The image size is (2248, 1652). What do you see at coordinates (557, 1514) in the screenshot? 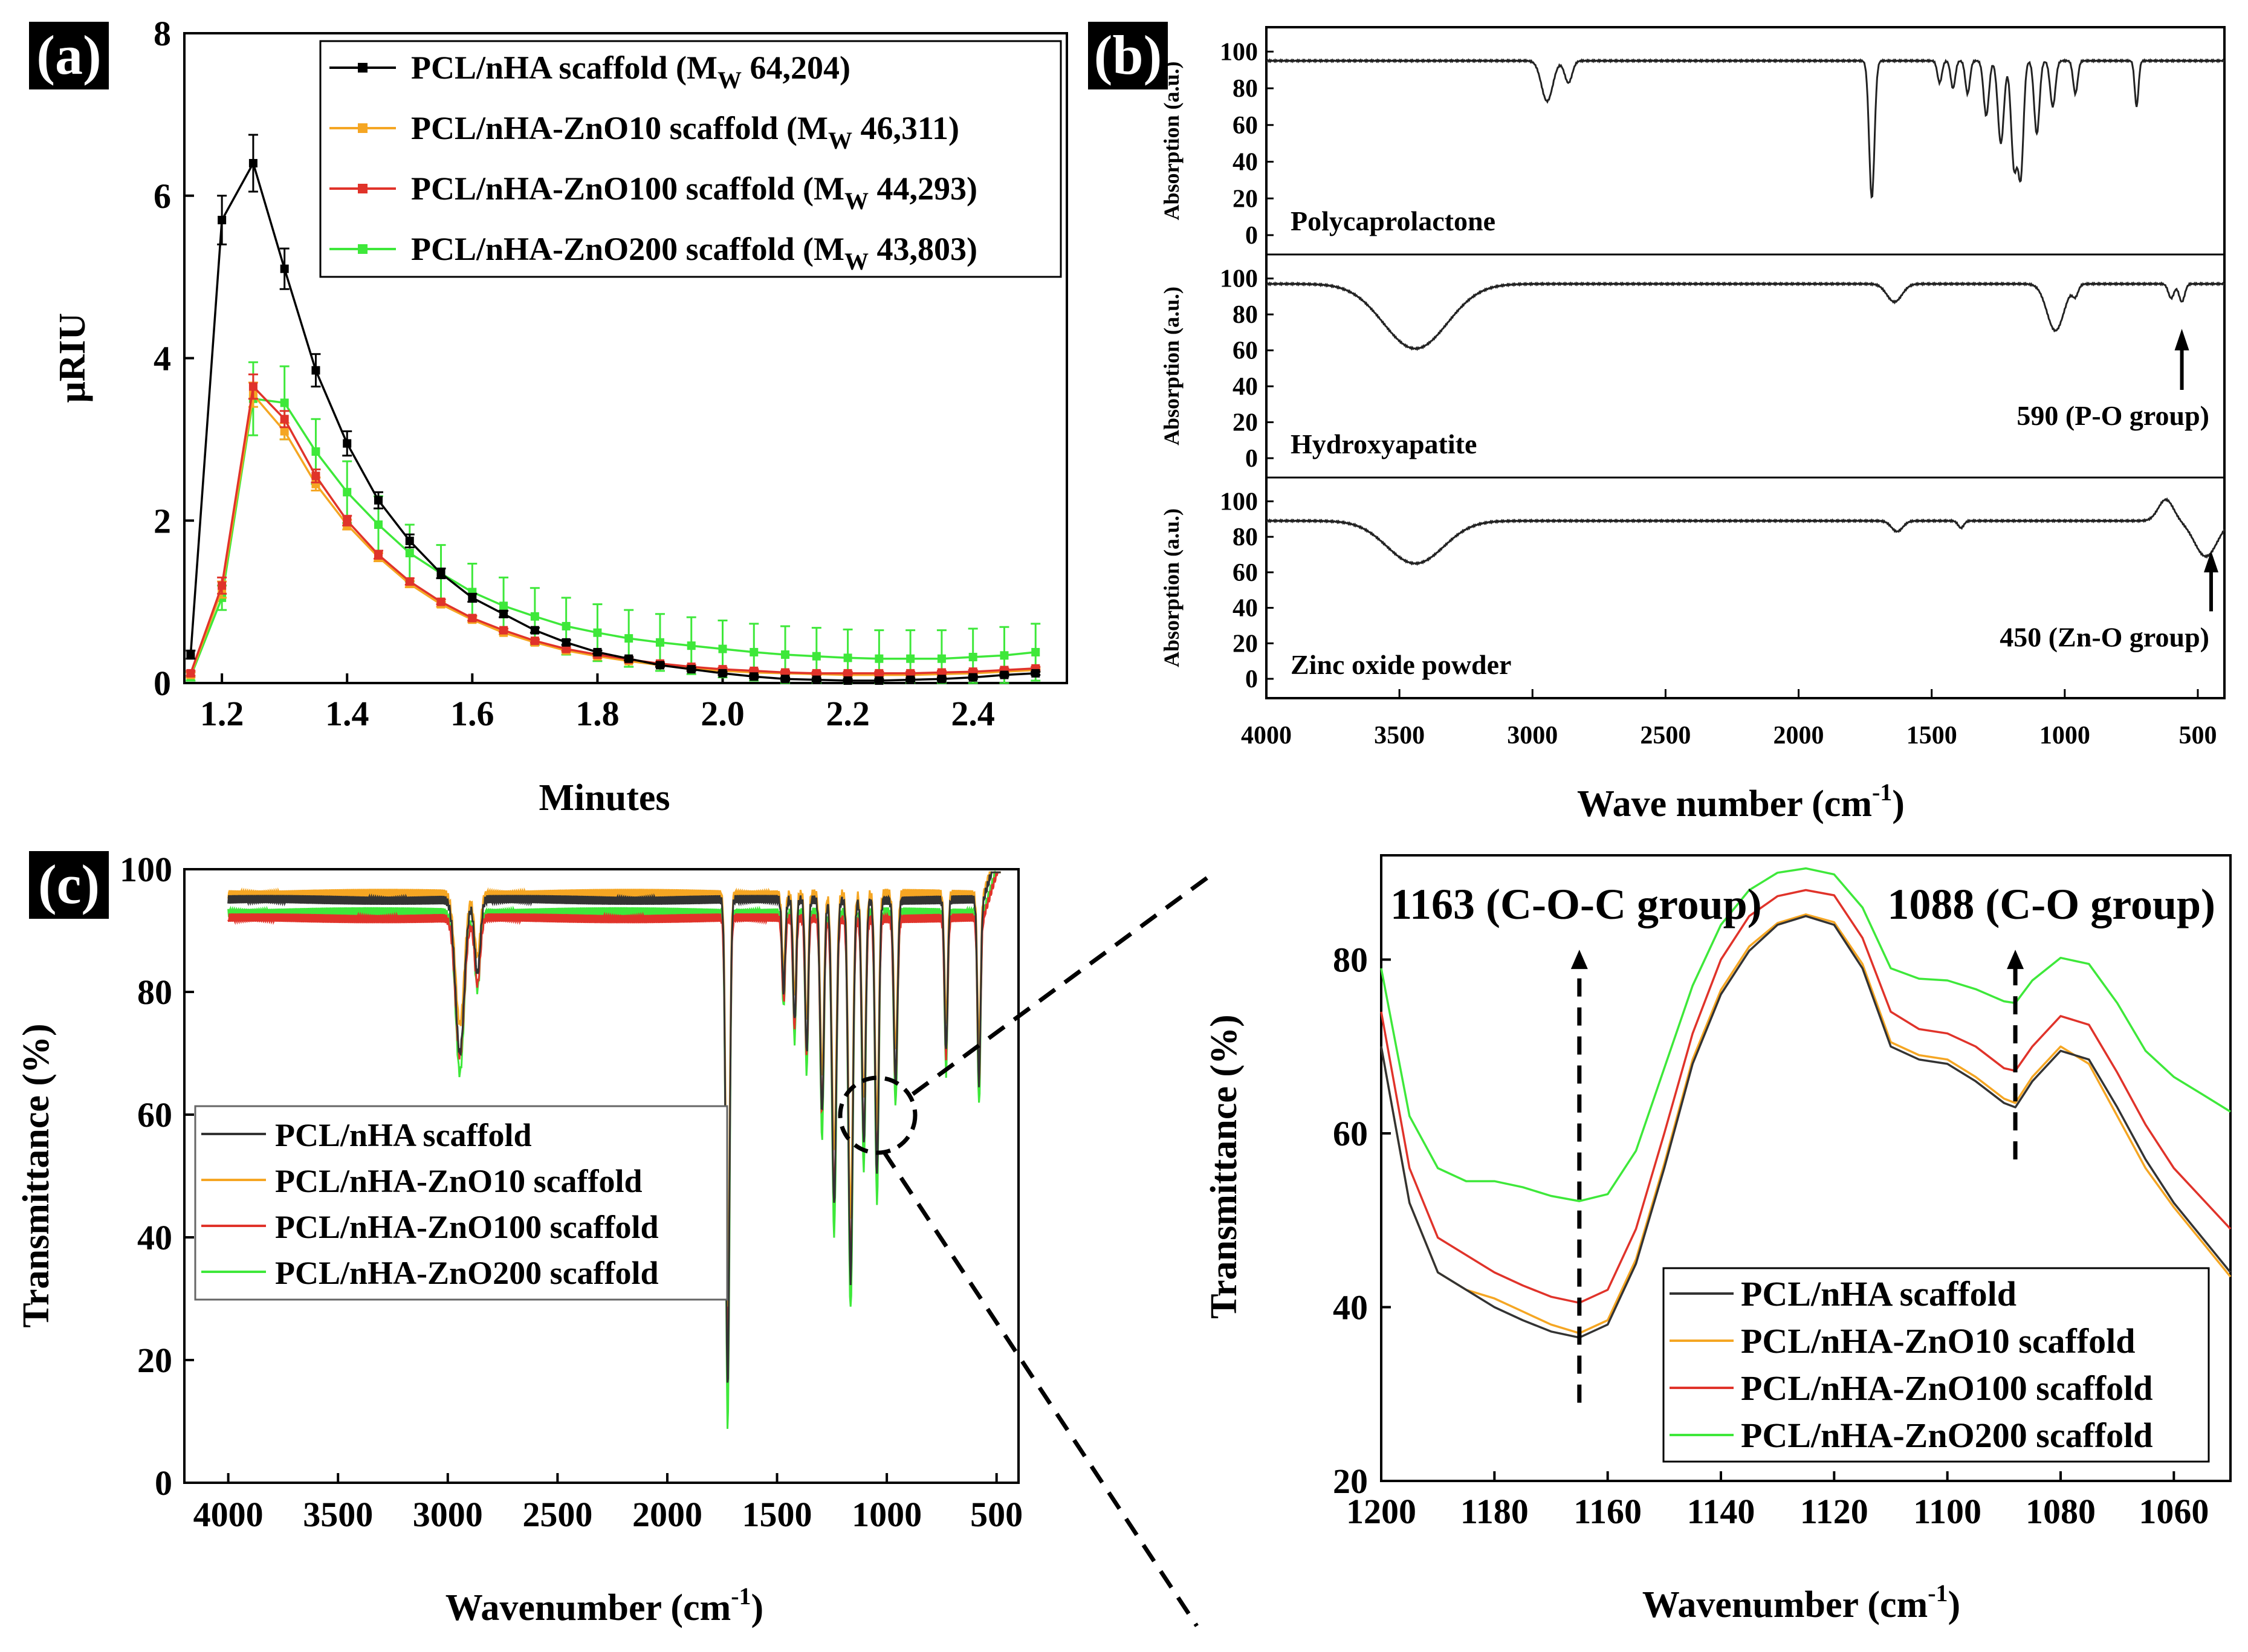
I see `x-tick-label: 2500` at bounding box center [557, 1514].